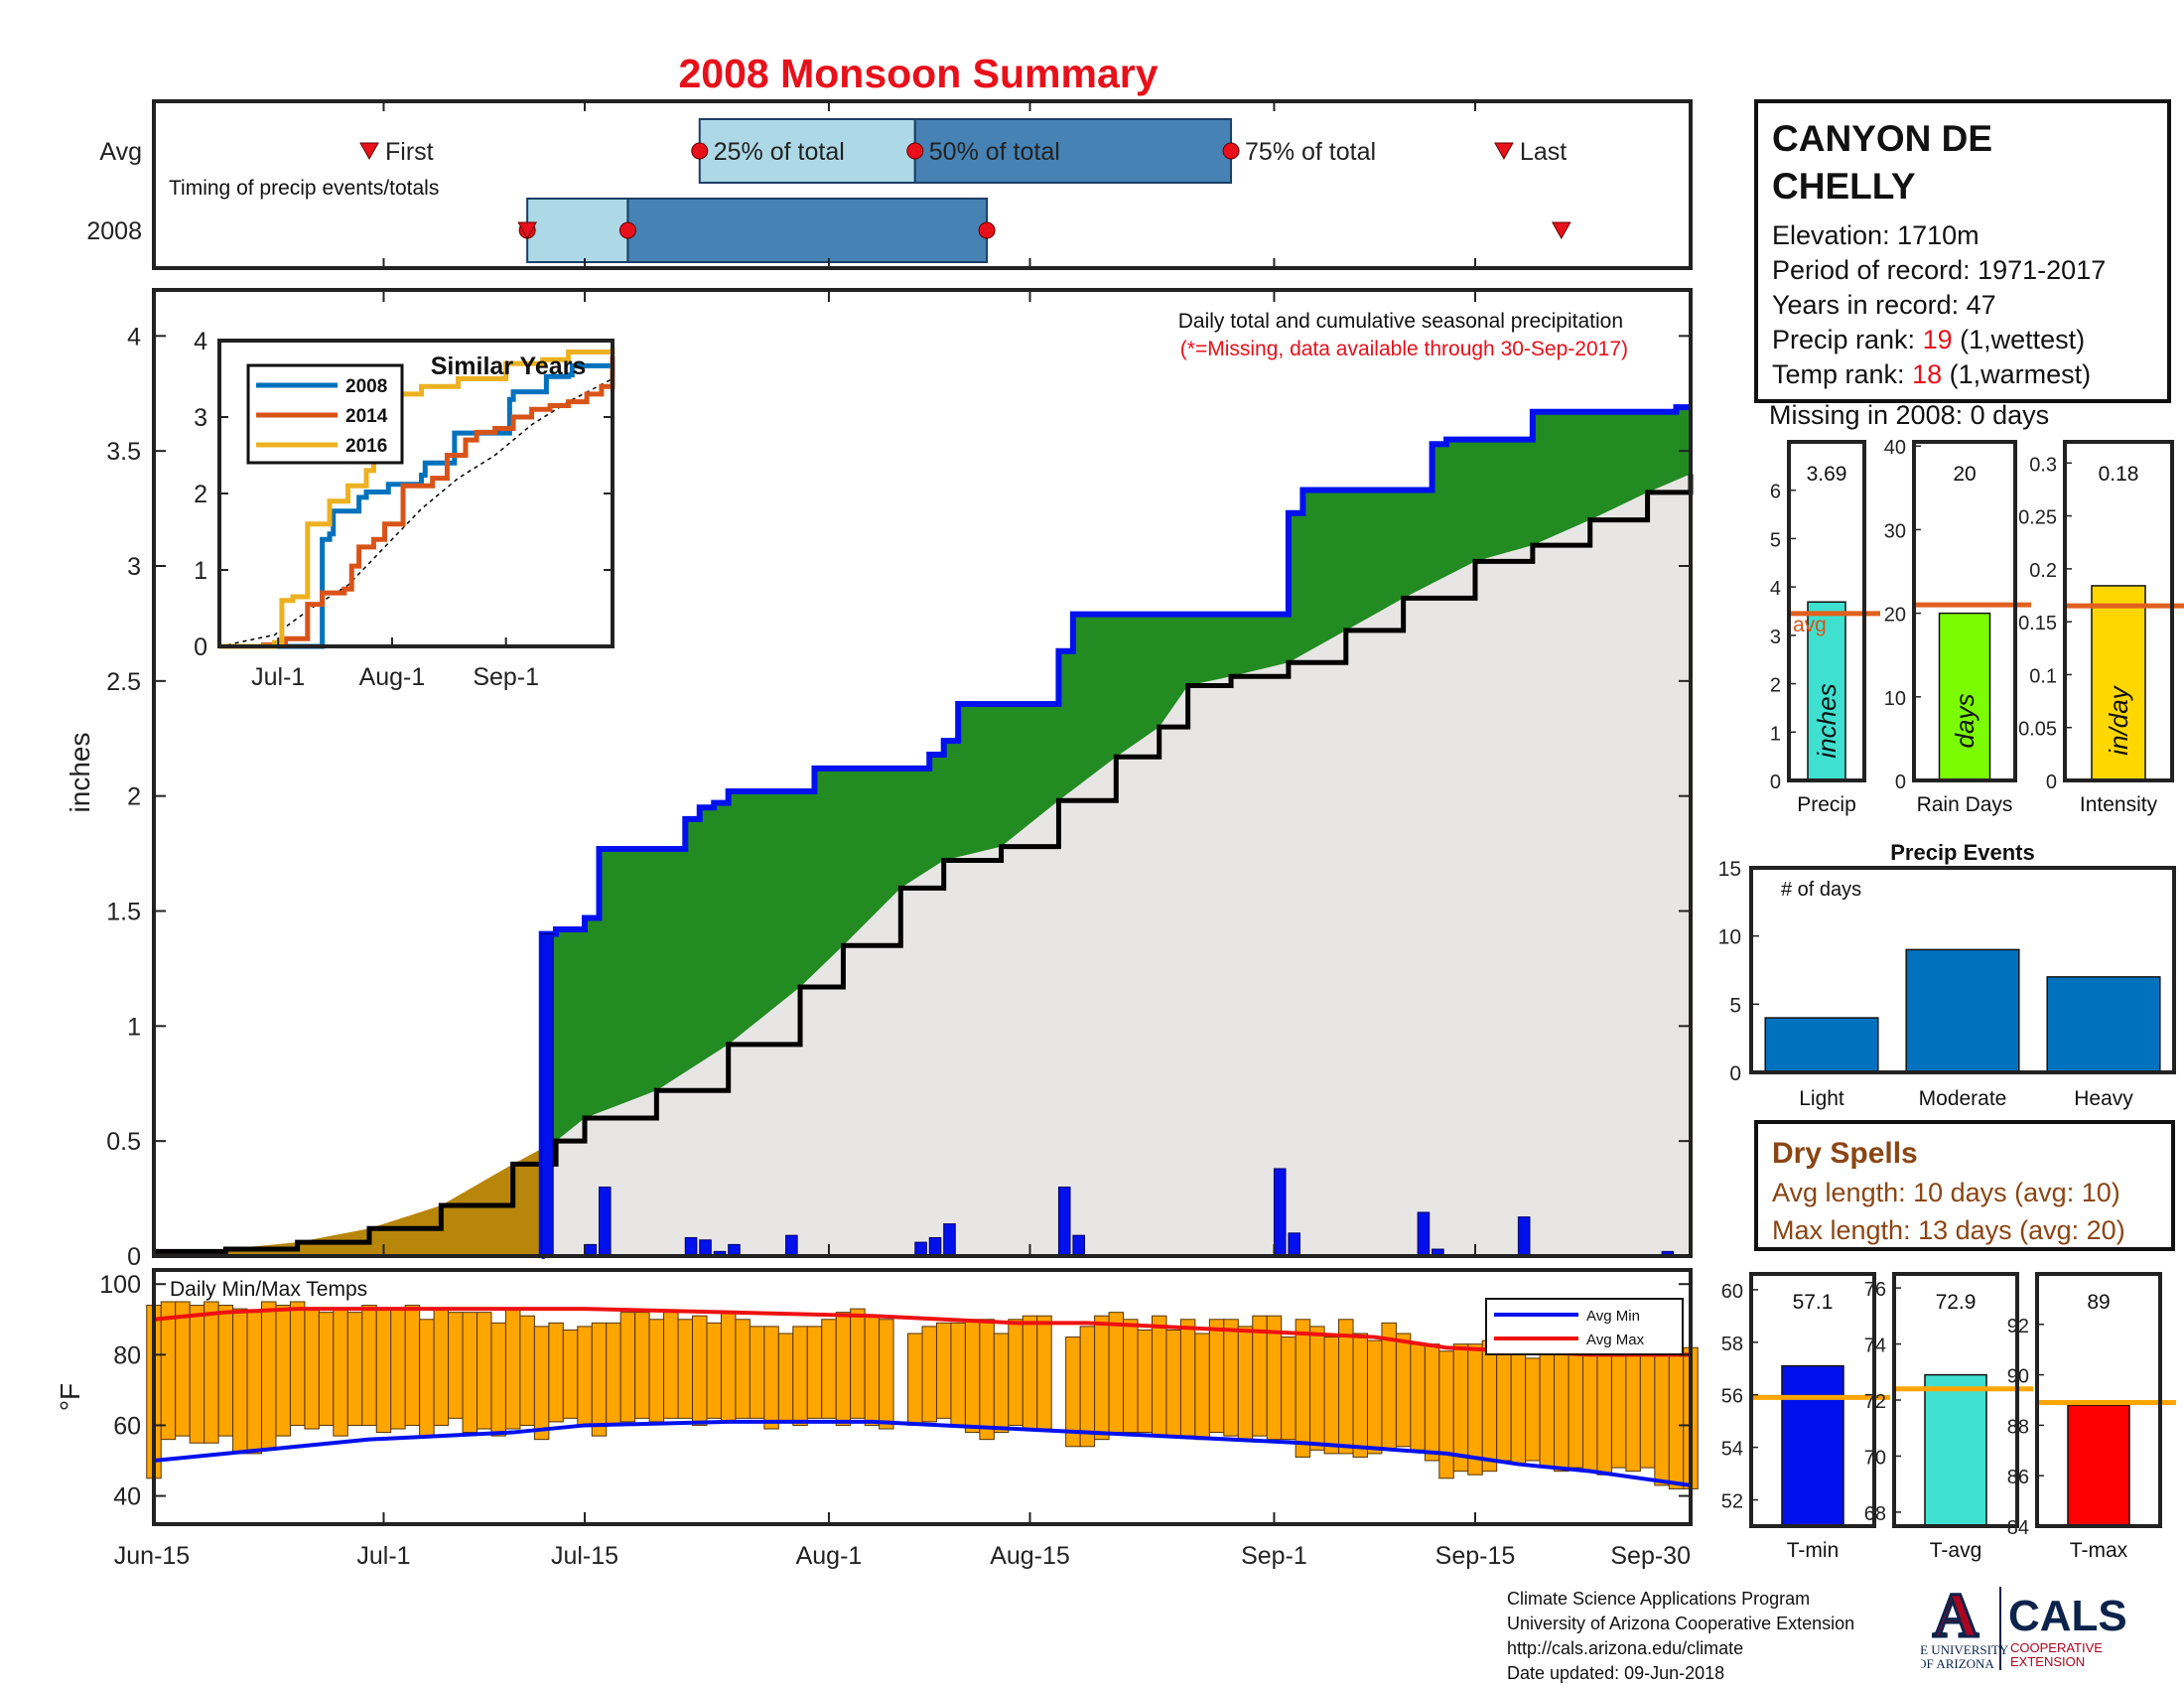 The width and height of the screenshot is (2184, 1688). What do you see at coordinates (1030, 1556) in the screenshot?
I see `temp-xtick-label: Aug-15` at bounding box center [1030, 1556].